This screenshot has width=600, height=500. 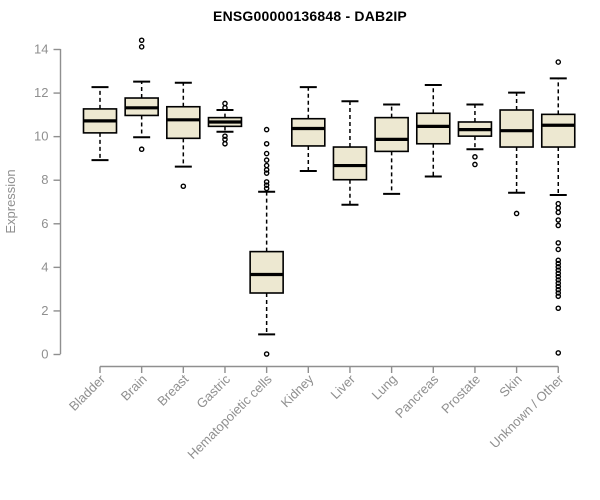 I want to click on boxplot-liver, so click(x=350, y=153).